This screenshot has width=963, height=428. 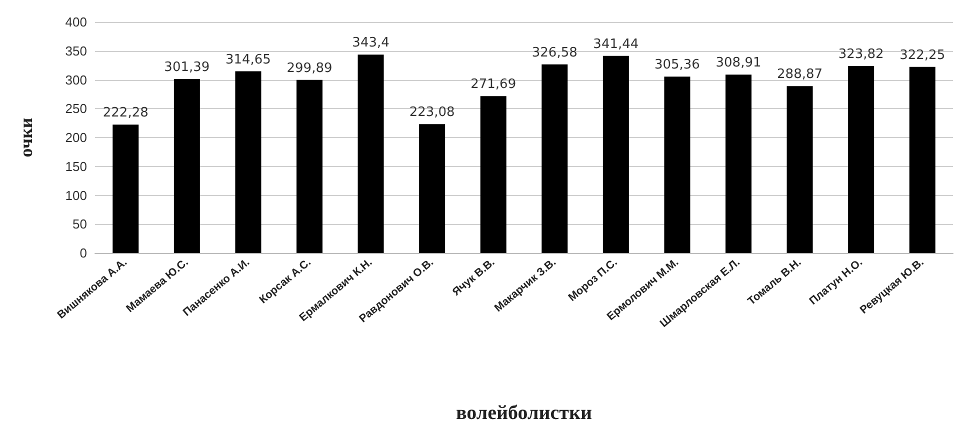 I want to click on y-tick-label: 250, so click(x=76, y=108).